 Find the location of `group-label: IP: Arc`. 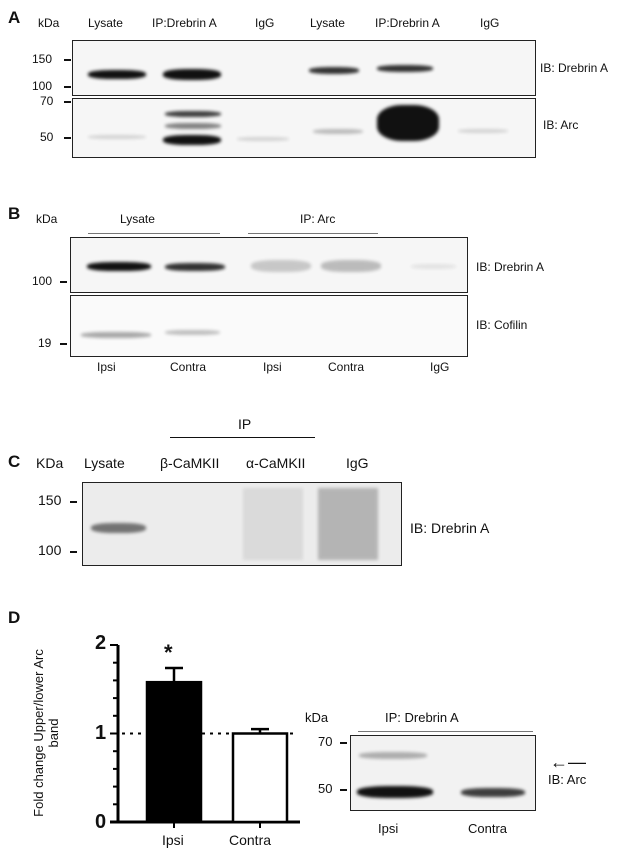

group-label: IP: Arc is located at coordinates (318, 219).